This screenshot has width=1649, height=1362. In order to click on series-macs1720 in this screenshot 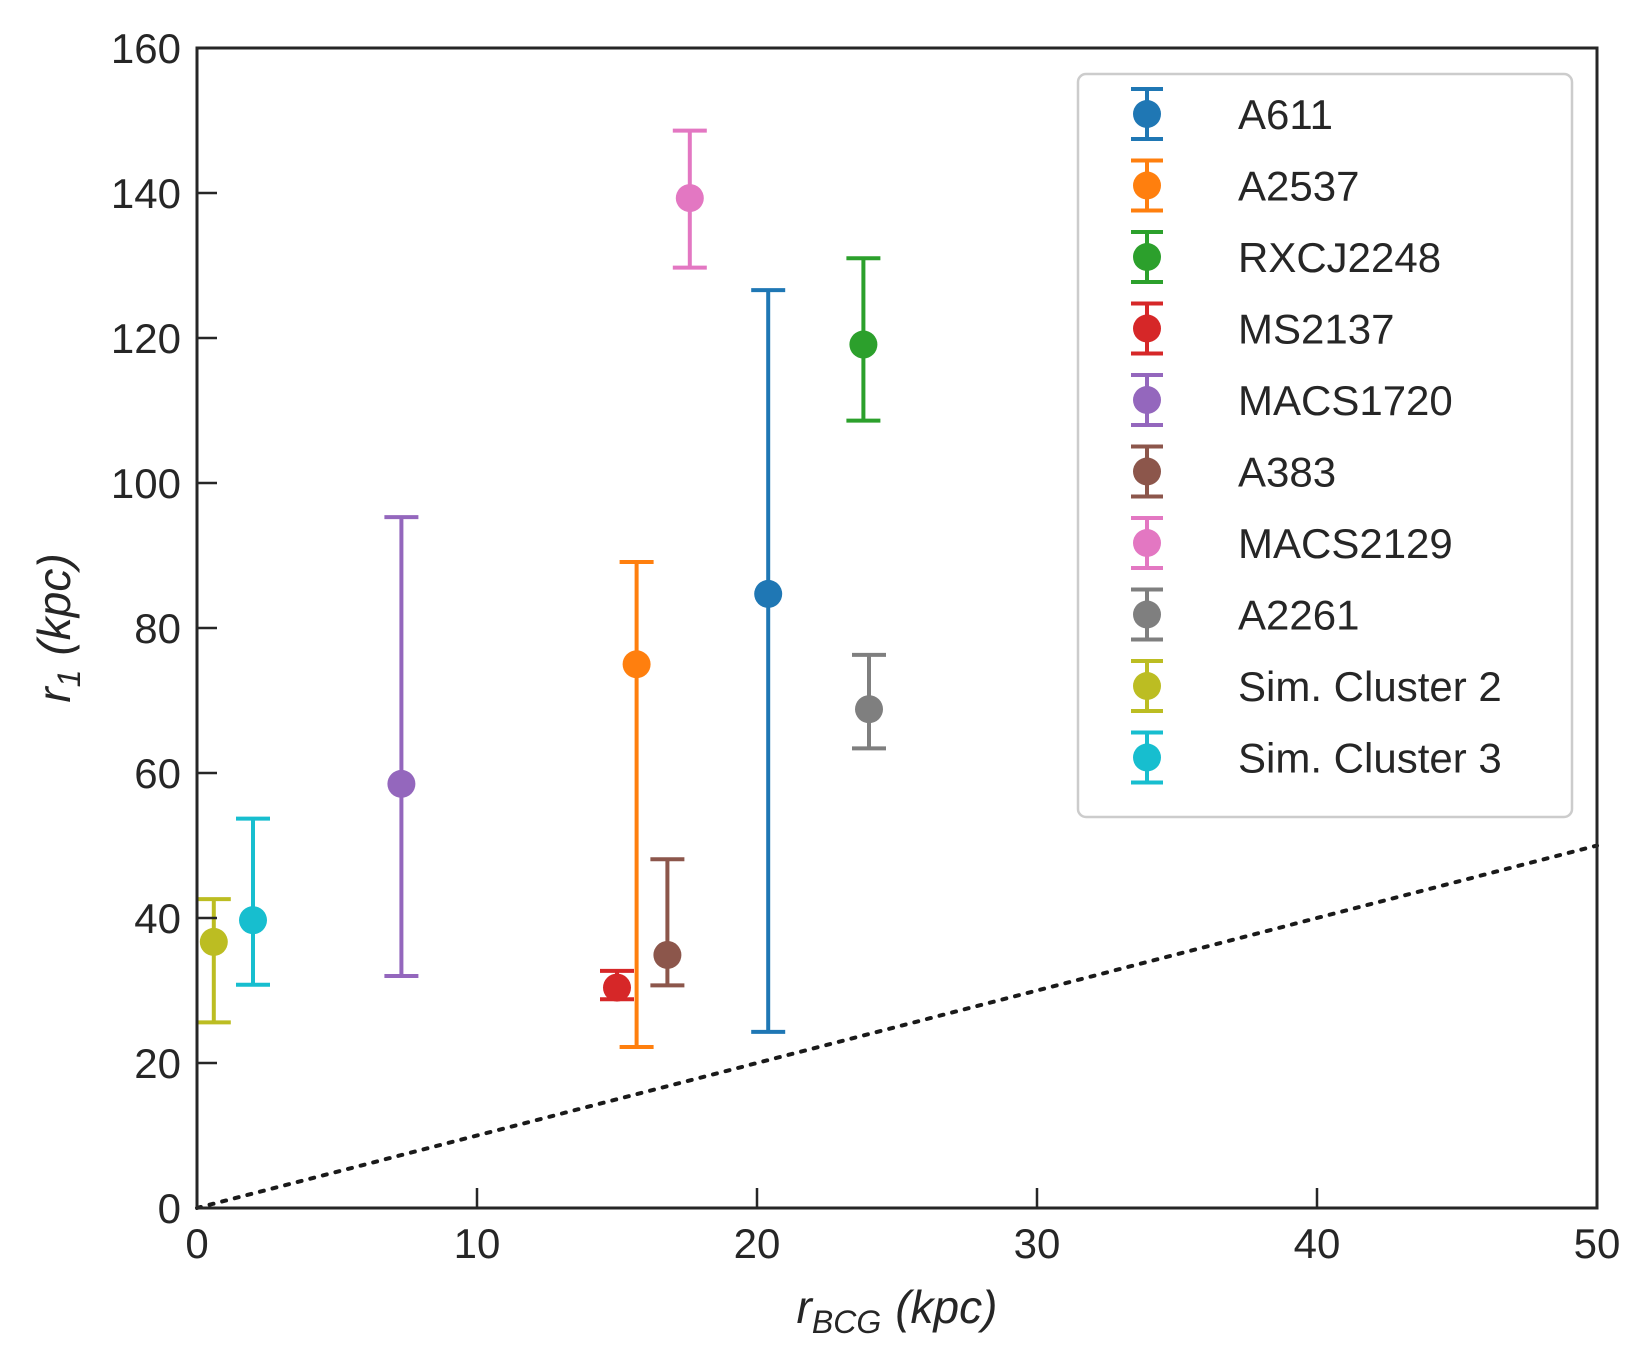, I will do `click(401, 746)`.